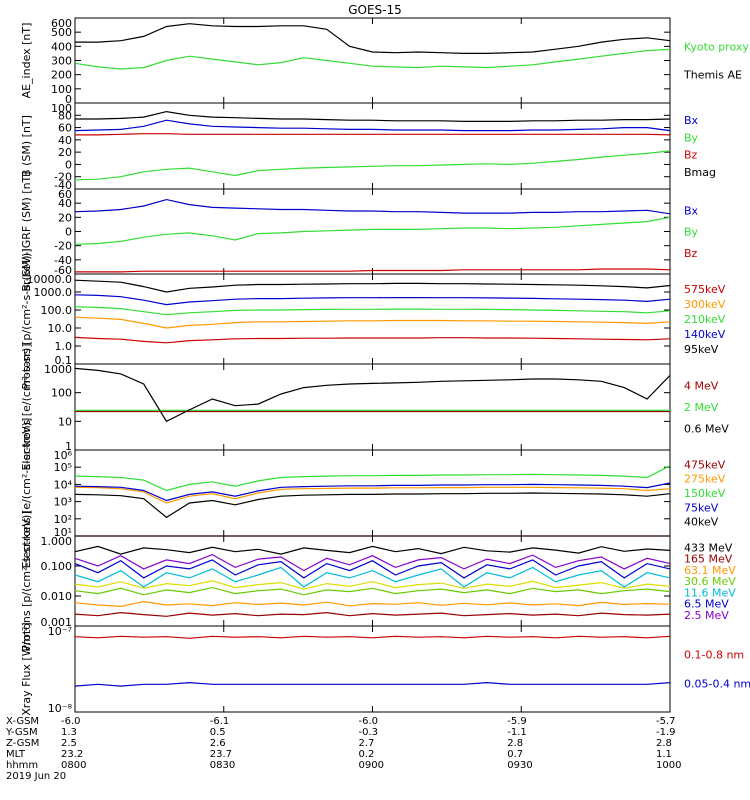 This screenshot has width=750, height=800. I want to click on series-line-0-1-0-8-nm, so click(372, 637).